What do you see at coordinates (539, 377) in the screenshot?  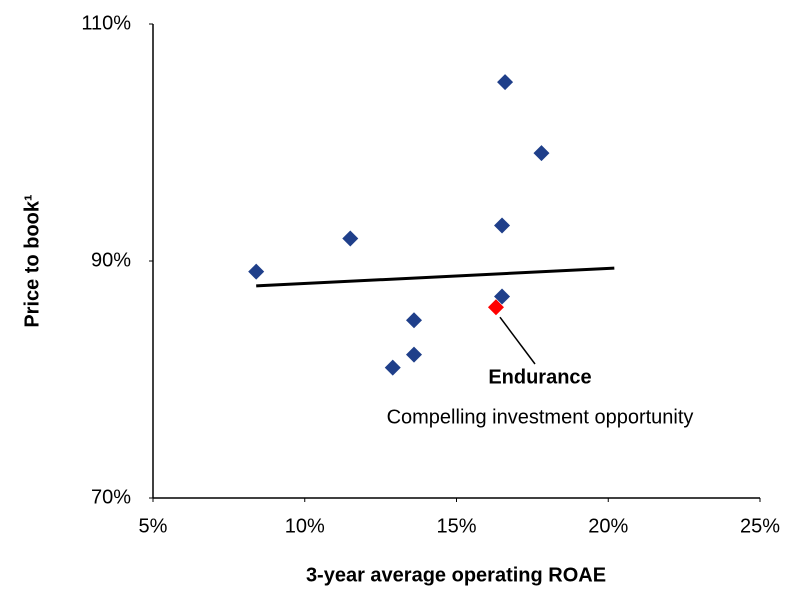 I see `annotation-title: Endurance` at bounding box center [539, 377].